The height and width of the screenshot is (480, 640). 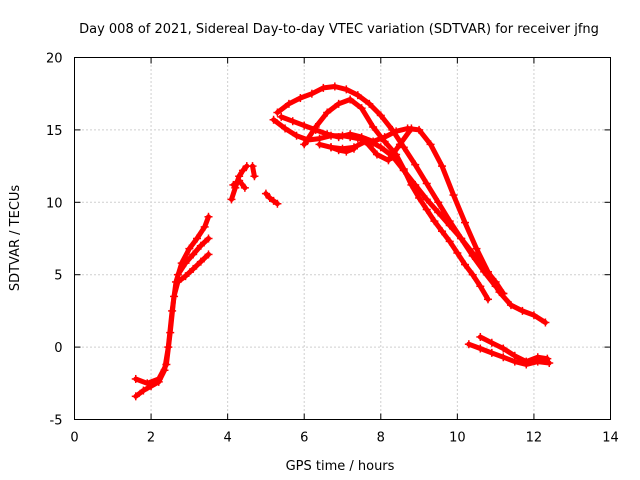 I want to click on y-tick-label: -5, so click(x=56, y=421).